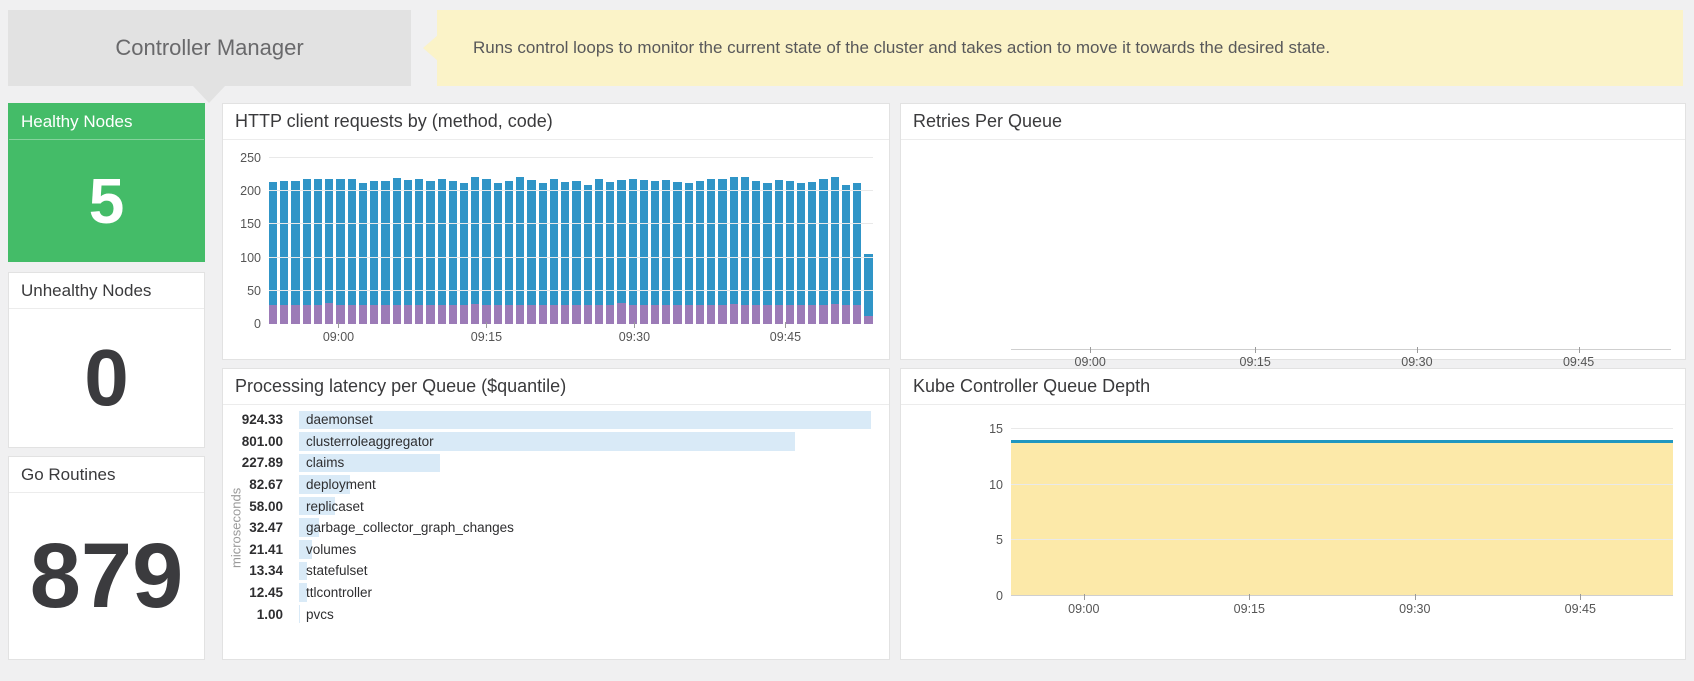  I want to click on retries-chart-x-axis: 09:00 09:15 09:30 09:45, so click(1341, 361).